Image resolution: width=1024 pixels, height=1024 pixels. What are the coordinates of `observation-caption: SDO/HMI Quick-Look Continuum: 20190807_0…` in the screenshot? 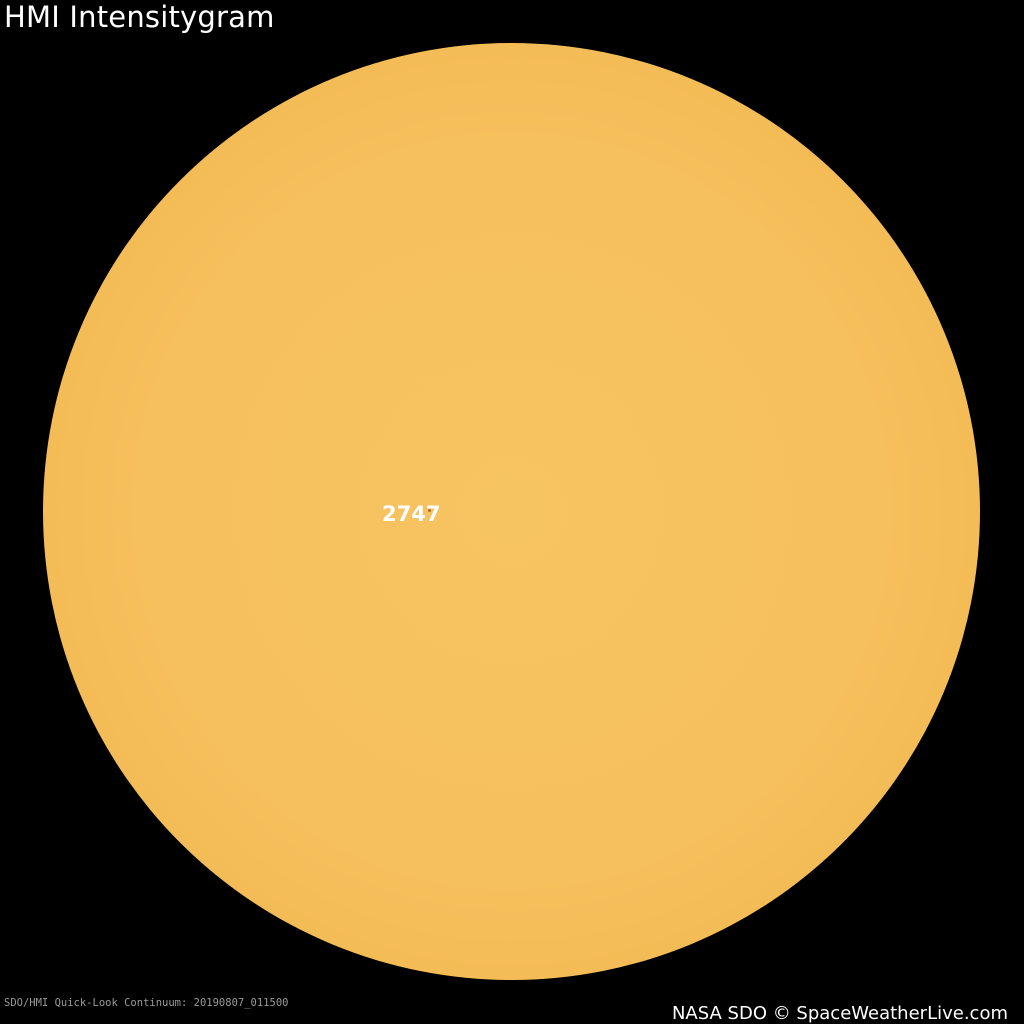 It's located at (146, 1003).